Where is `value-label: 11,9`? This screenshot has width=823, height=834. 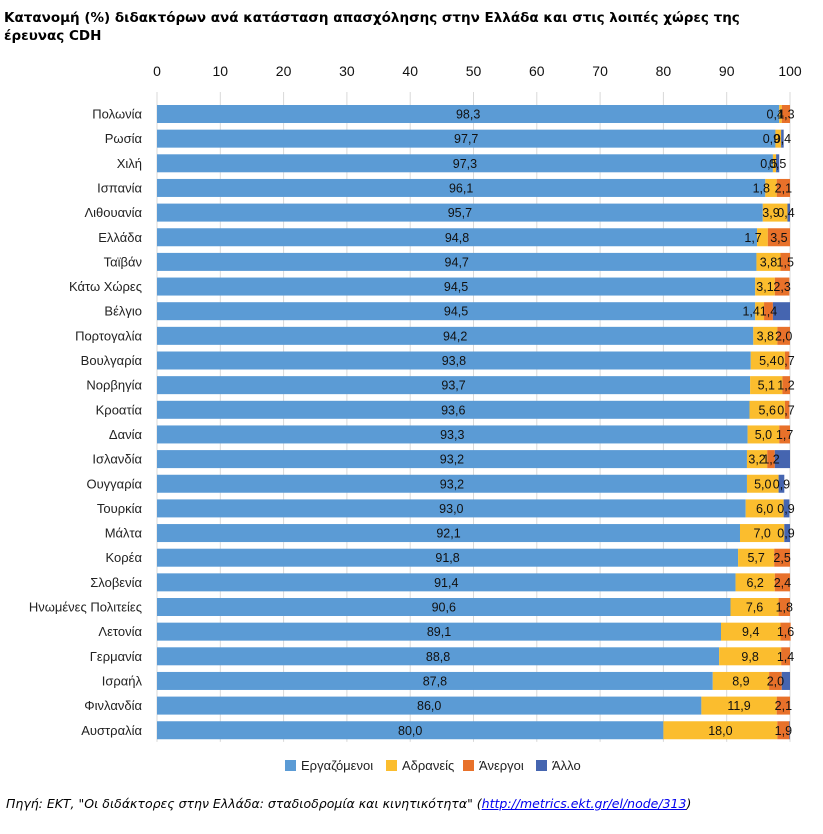 value-label: 11,9 is located at coordinates (738, 706).